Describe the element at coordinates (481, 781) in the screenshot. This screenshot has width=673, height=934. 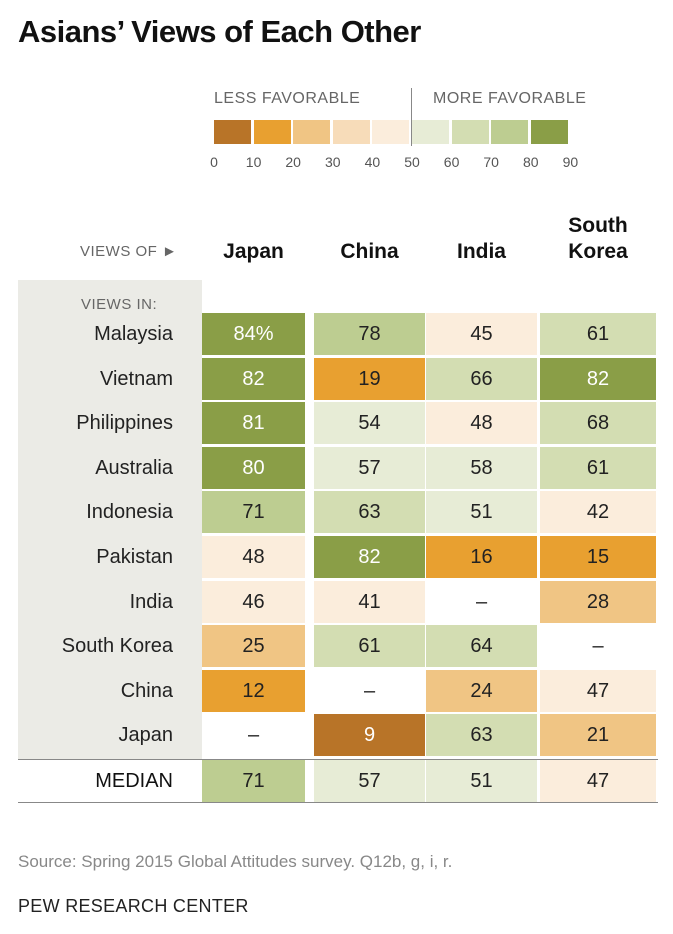
I see `median-cell: 51` at that location.